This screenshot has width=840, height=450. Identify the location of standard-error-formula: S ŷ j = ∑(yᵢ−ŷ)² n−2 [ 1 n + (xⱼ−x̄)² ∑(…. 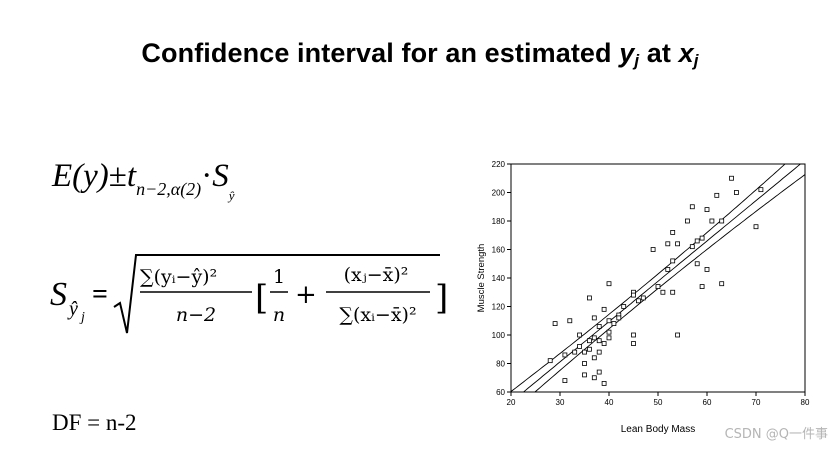
(249, 294).